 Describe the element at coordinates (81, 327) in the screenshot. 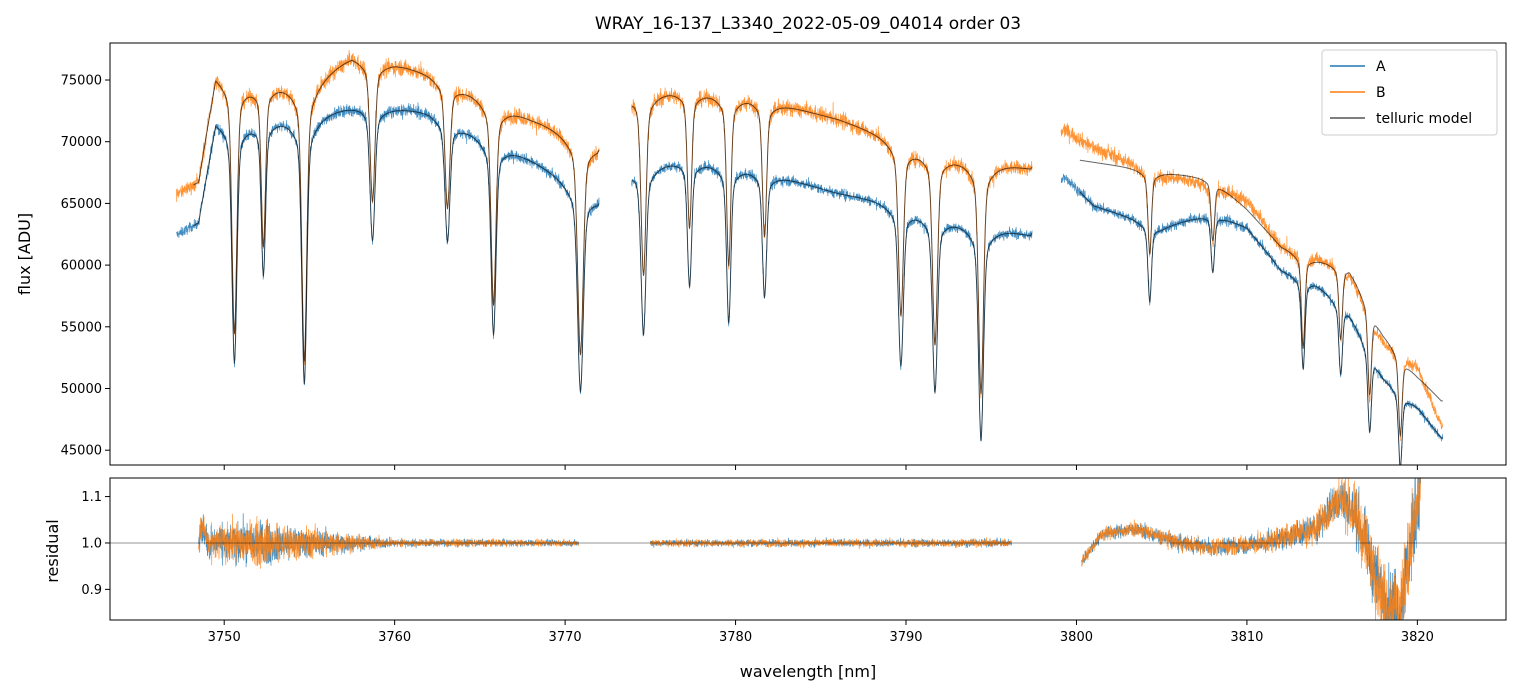

I see `top-y-tick-label: 55000` at that location.